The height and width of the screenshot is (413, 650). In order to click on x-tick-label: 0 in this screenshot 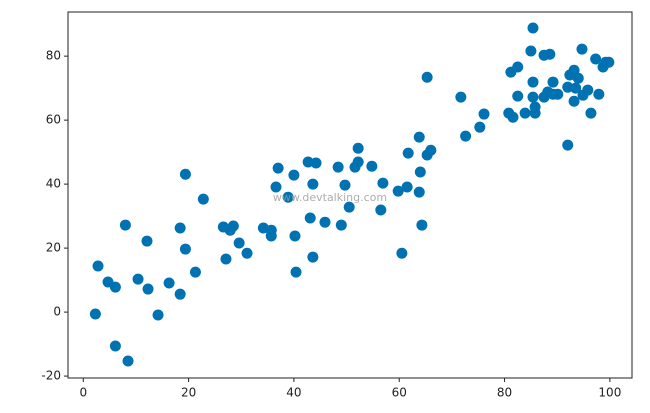, I will do `click(83, 393)`.